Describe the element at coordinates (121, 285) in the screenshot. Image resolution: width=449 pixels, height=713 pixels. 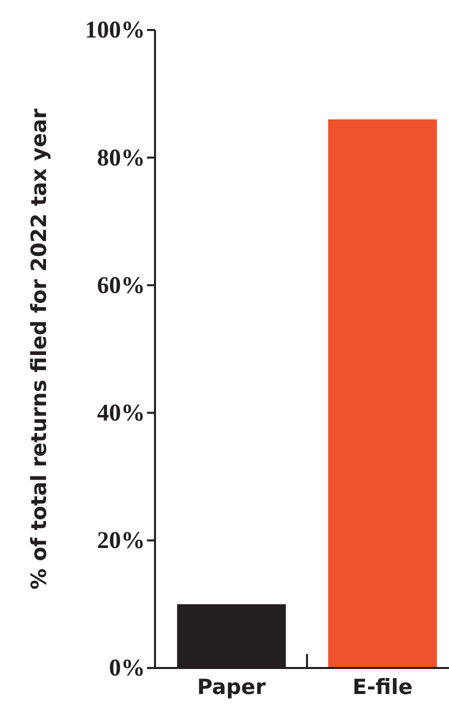
I see `y-tick-label: 60%` at that location.